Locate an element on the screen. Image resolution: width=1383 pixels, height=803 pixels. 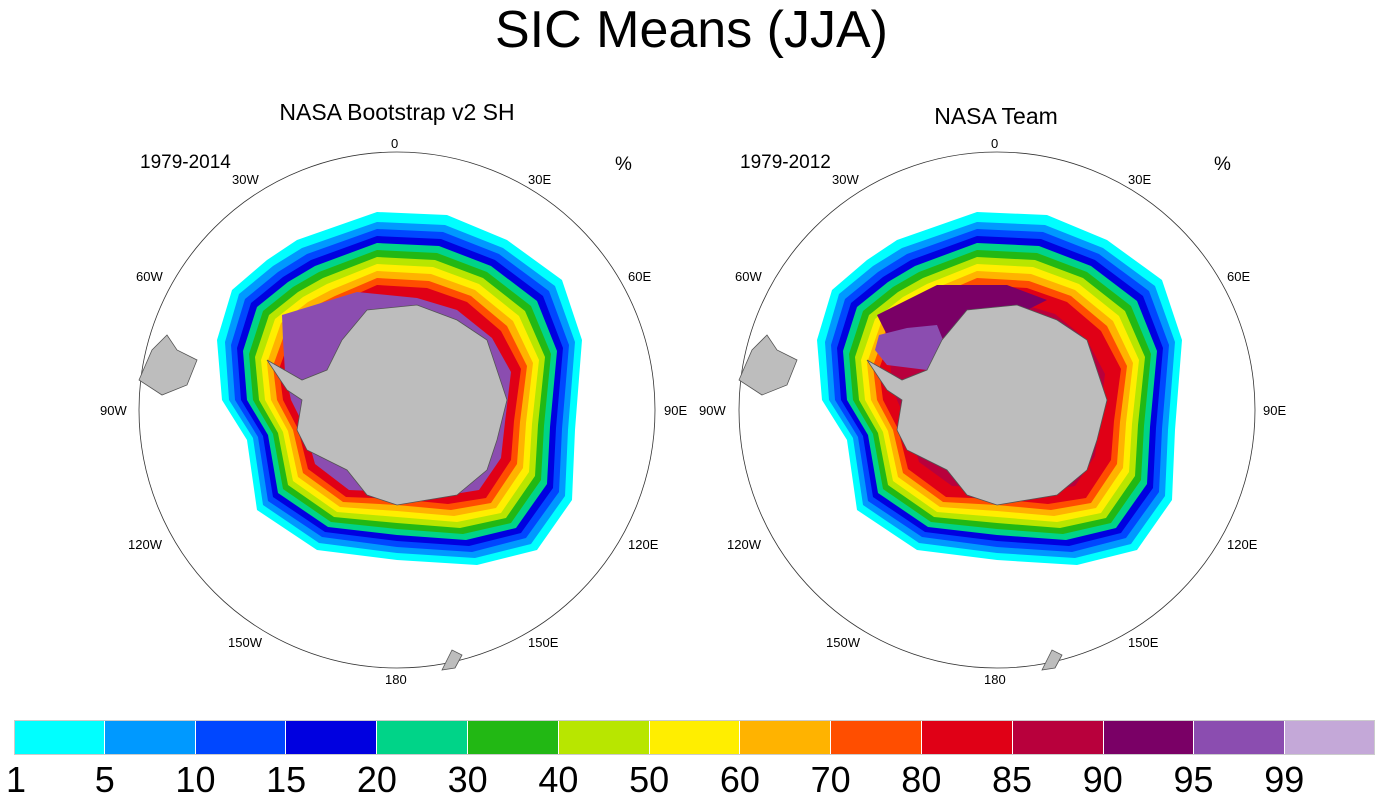
colorbar-tick-label: 1 is located at coordinates (16, 779).